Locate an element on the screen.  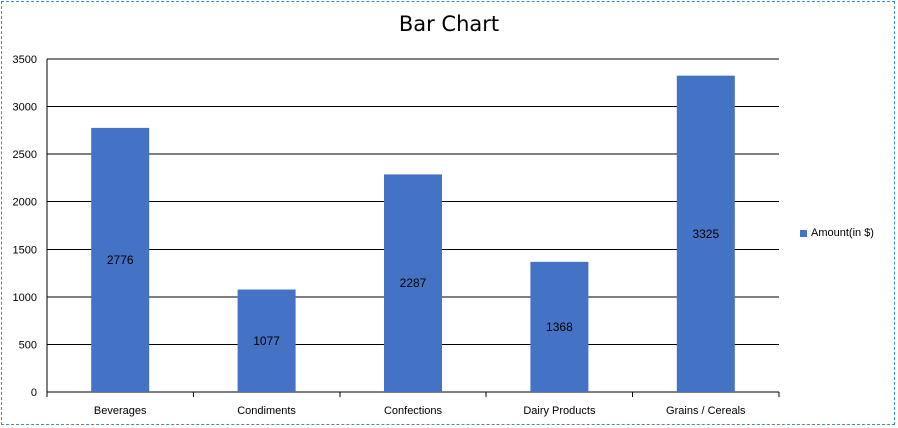
legend: Amount(in $) is located at coordinates (837, 233).